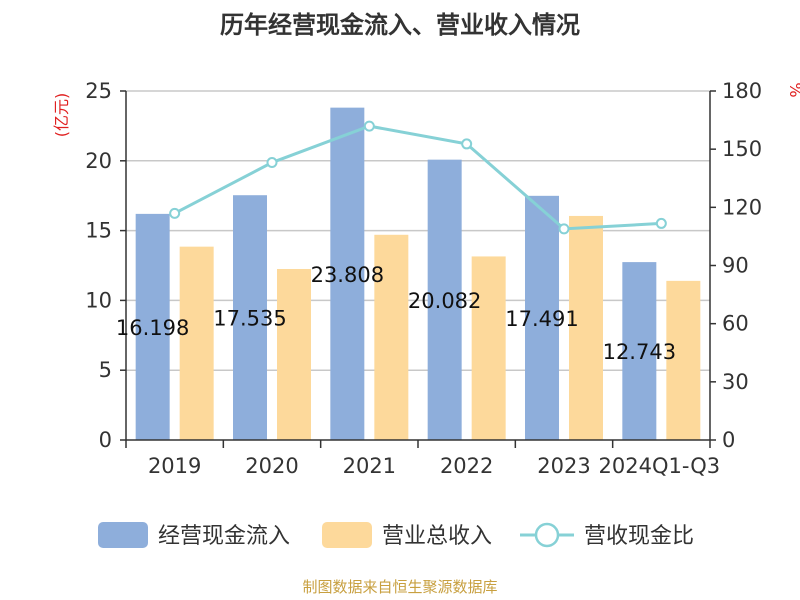 The width and height of the screenshot is (800, 600). Describe the element at coordinates (735, 382) in the screenshot. I see `right-tick-label: 30` at that location.